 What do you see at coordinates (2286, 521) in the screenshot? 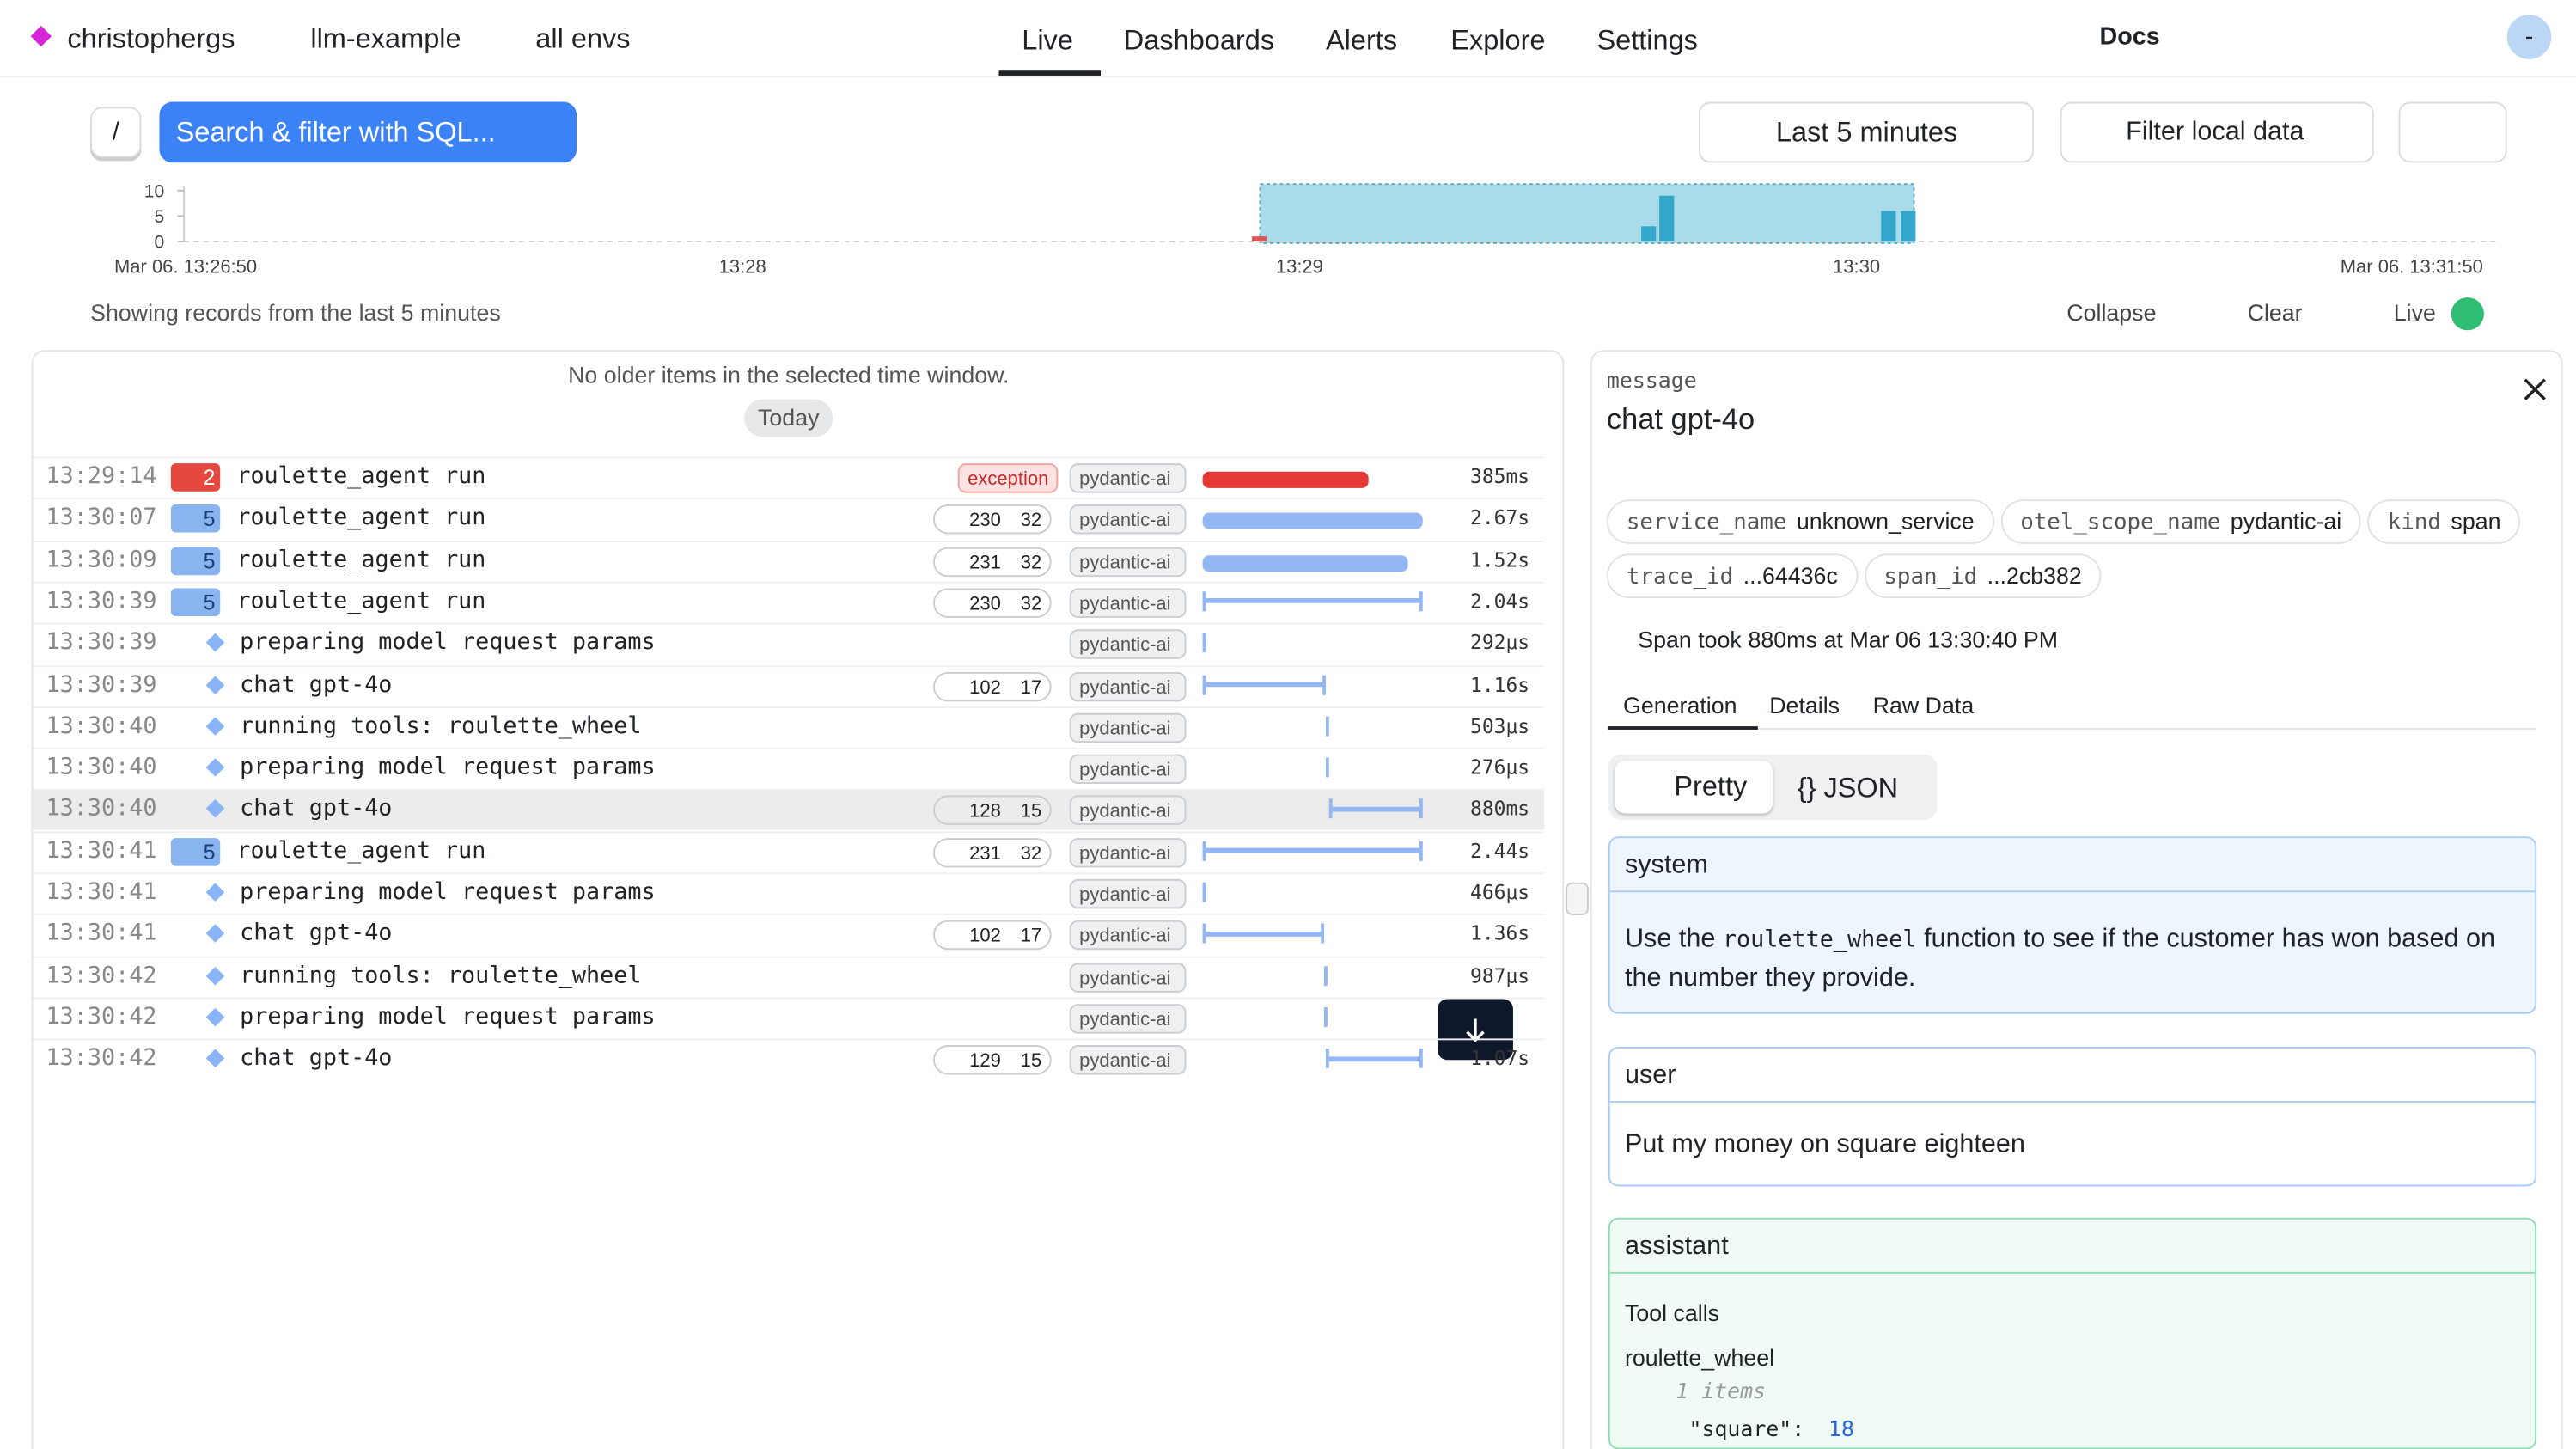
I see `attribute-value: pydantic-ai` at bounding box center [2286, 521].